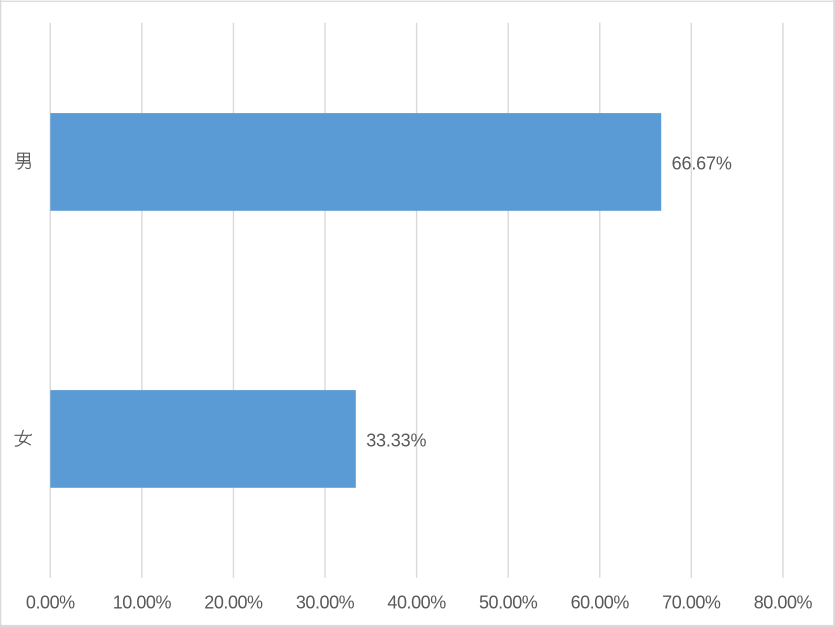  I want to click on svg-text: 0.00%, so click(50, 603).